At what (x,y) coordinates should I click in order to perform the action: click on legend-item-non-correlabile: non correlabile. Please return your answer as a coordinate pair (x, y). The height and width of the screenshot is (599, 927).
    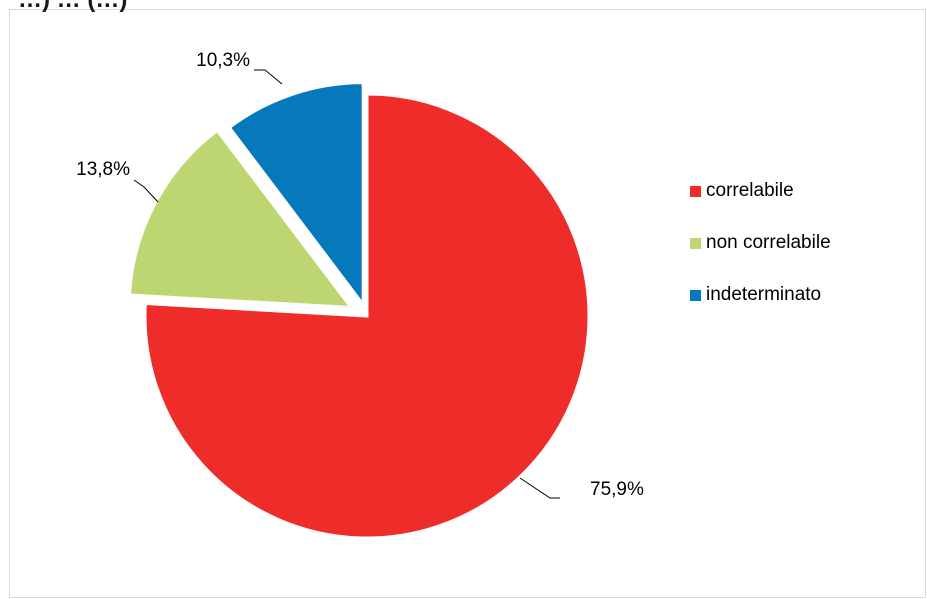
    Looking at the image, I should click on (760, 243).